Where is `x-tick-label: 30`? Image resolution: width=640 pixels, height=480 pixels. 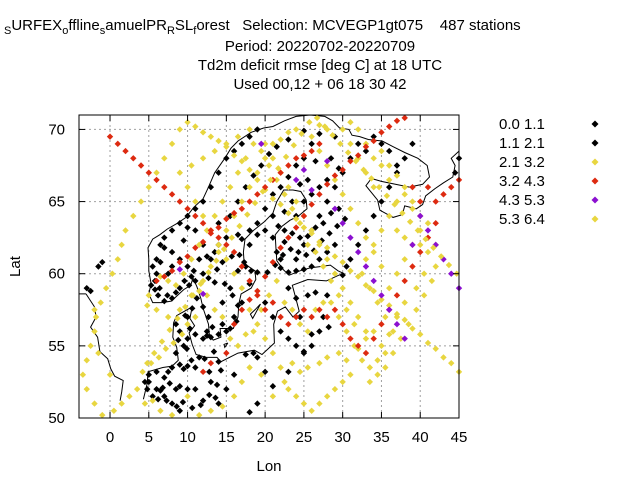 x-tick-label: 30 is located at coordinates (342, 437).